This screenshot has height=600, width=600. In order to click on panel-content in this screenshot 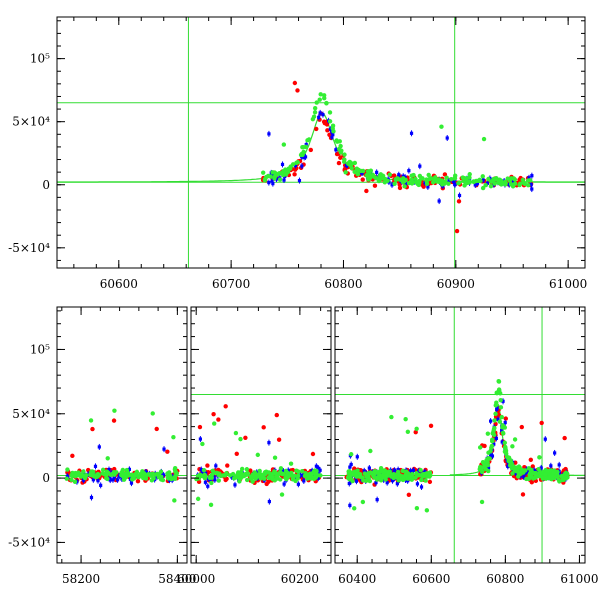, I will do `click(122, 455)`.